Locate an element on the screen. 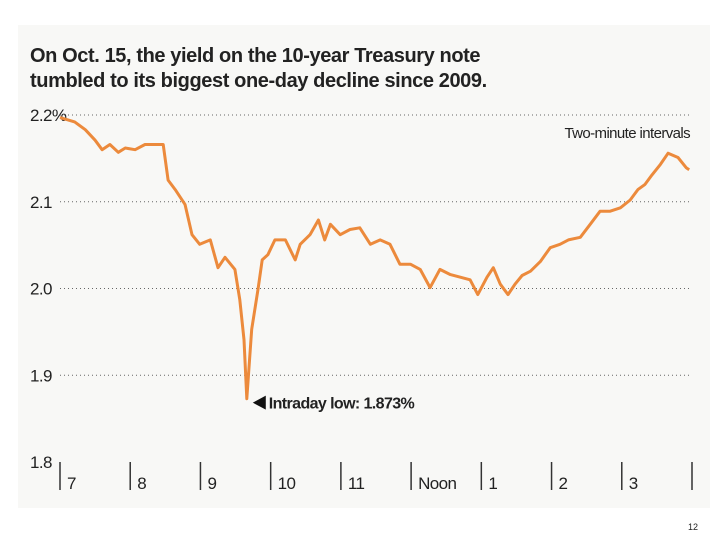 This screenshot has width=720, height=540. interval-note: Two-minute intervals is located at coordinates (627, 133).